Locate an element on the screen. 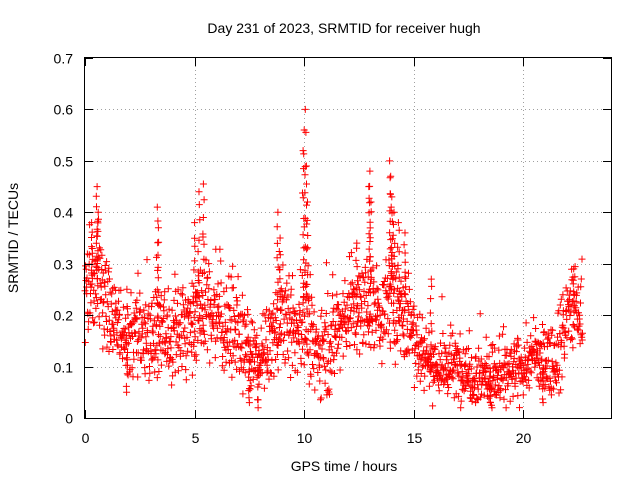  y-tick-label: 0.5 is located at coordinates (64, 162).